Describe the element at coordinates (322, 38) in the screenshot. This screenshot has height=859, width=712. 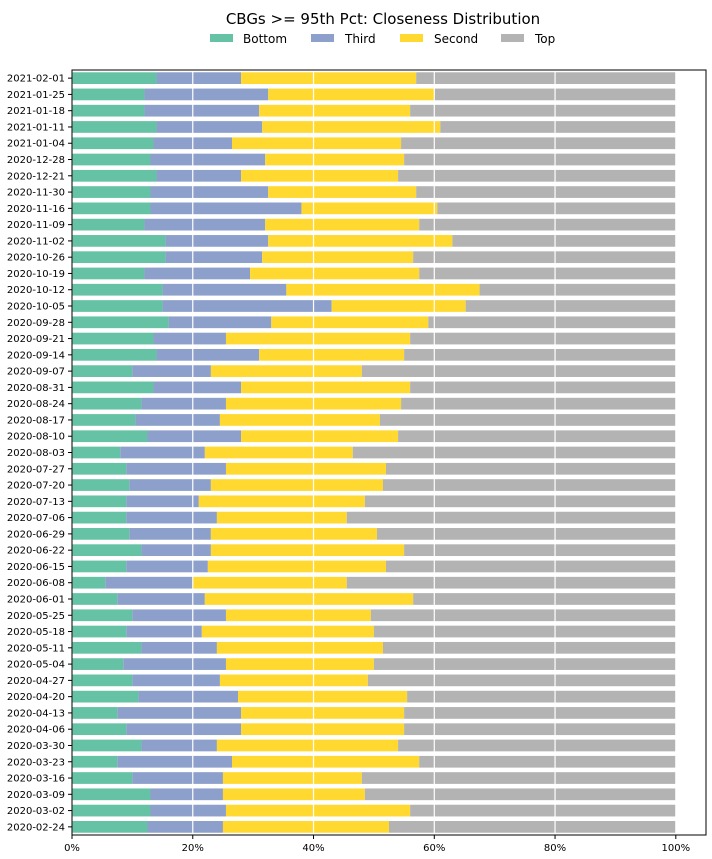
I see `legend-swatch-third` at that location.